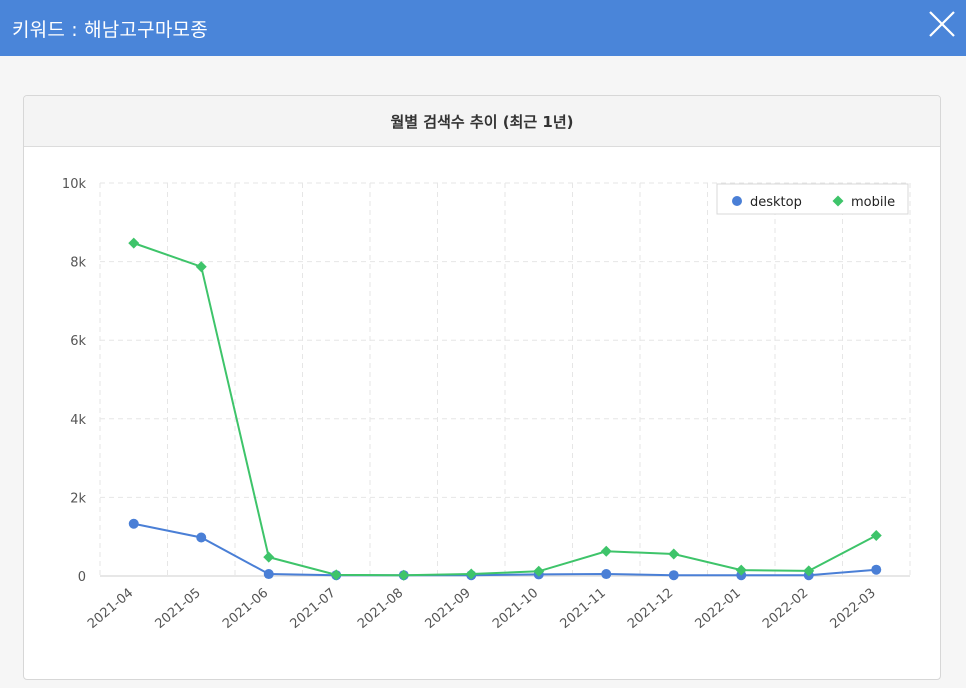 This screenshot has width=966, height=688. I want to click on x-tick-label: 2021-07, so click(313, 609).